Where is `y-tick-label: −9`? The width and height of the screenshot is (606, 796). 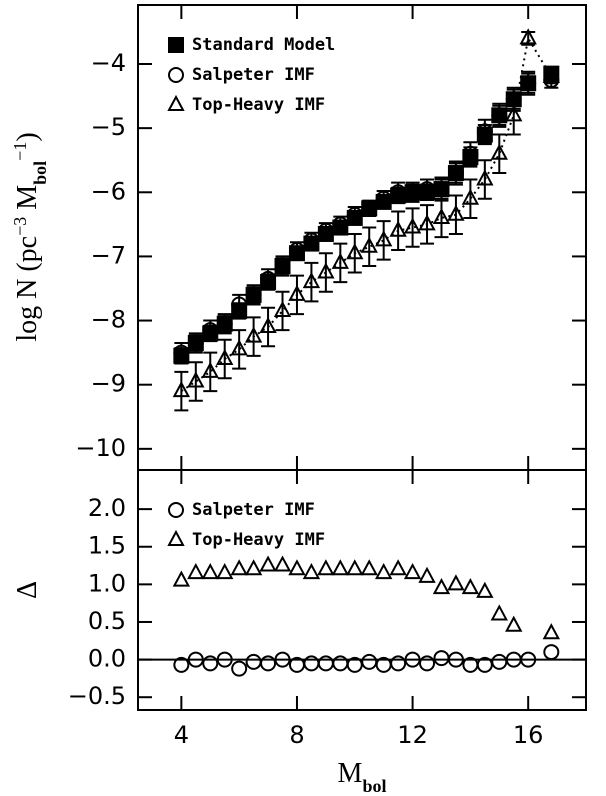 y-tick-label: −9 is located at coordinates (108, 384).